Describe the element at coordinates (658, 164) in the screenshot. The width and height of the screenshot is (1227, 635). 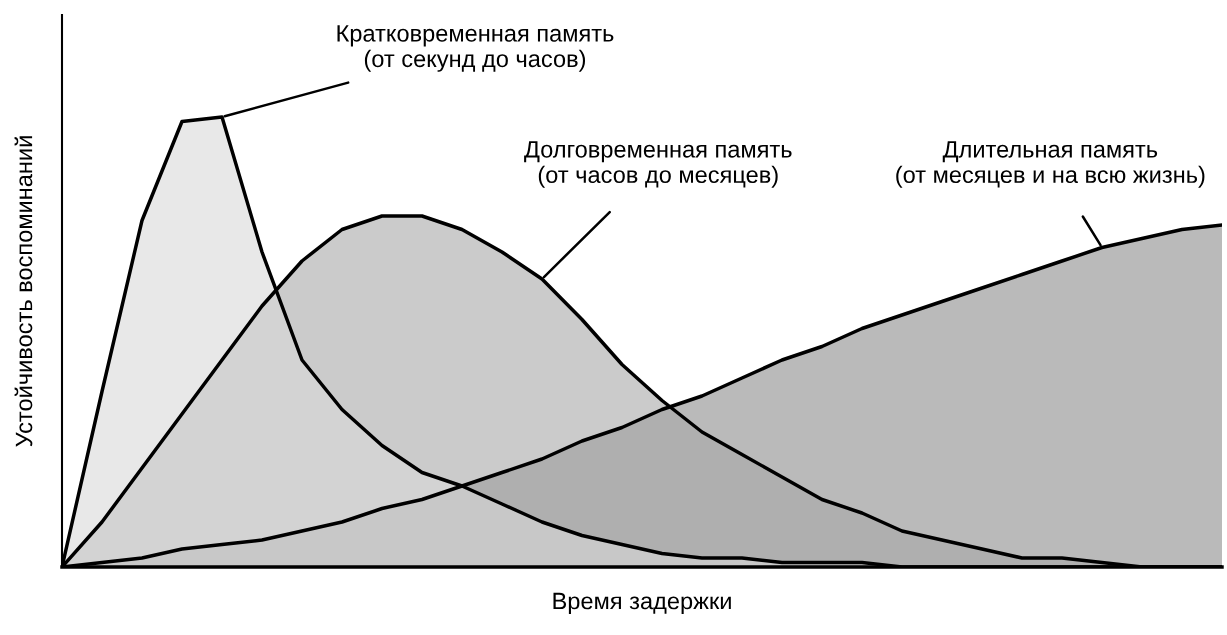
I see `text: Долговременная память (от часов до месяцев)` at that location.